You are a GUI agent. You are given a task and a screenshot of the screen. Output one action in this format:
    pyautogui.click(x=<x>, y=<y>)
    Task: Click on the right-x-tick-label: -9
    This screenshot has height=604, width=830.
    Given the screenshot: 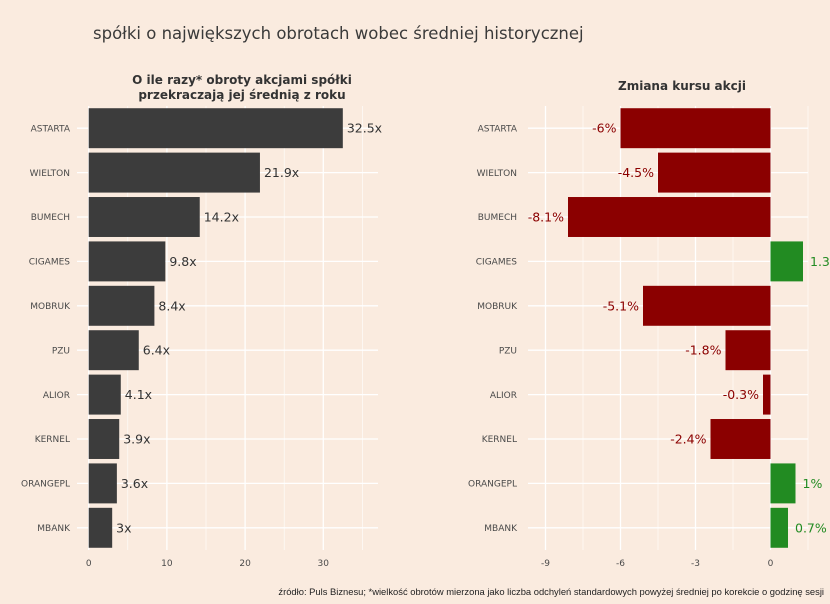 What is the action you would take?
    pyautogui.click(x=545, y=564)
    